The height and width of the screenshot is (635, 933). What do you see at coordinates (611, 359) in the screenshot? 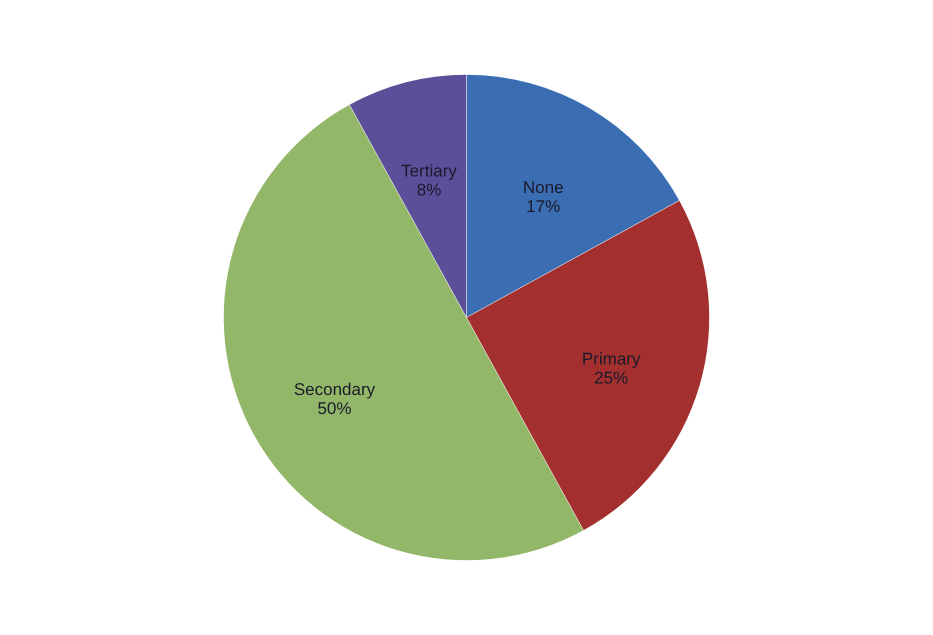
I see `slice-label: Primary` at bounding box center [611, 359].